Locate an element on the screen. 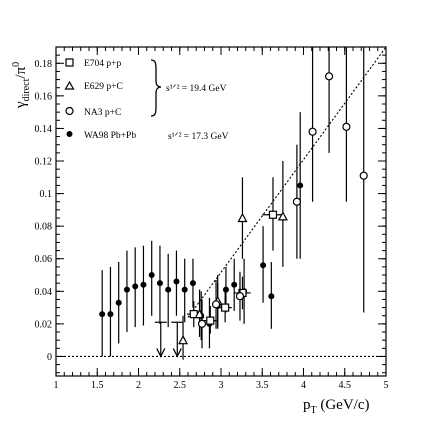 This screenshot has height=425, width=434. series-e629-p-c is located at coordinates (233, 260).